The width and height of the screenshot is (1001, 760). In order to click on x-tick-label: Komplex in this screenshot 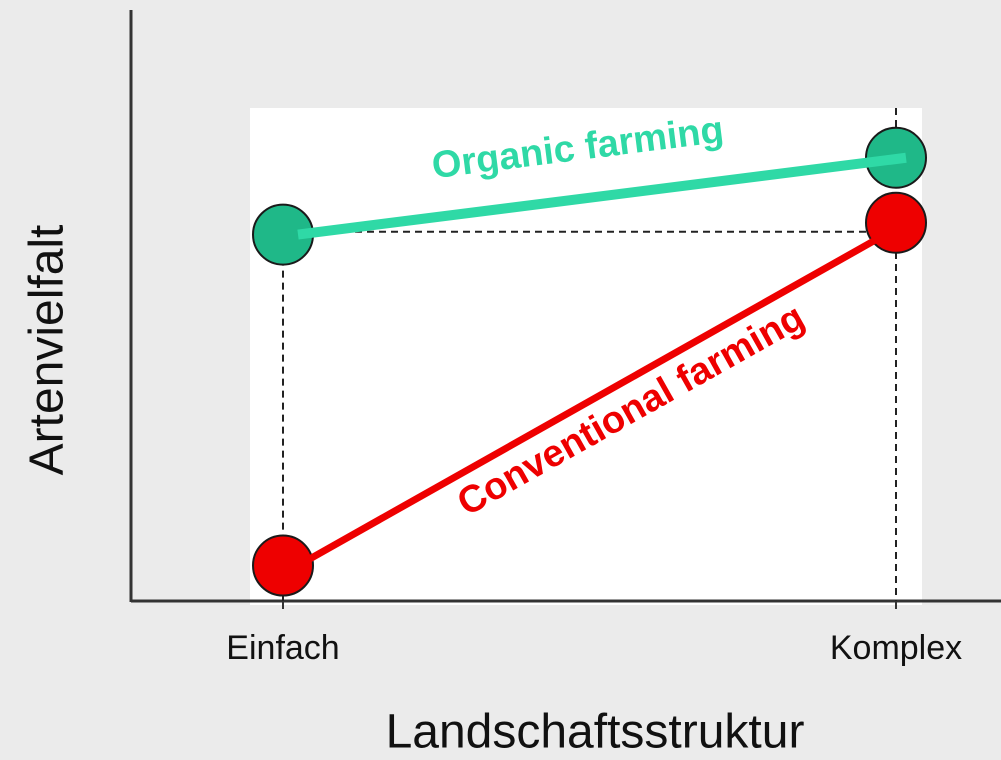, I will do `click(896, 648)`.